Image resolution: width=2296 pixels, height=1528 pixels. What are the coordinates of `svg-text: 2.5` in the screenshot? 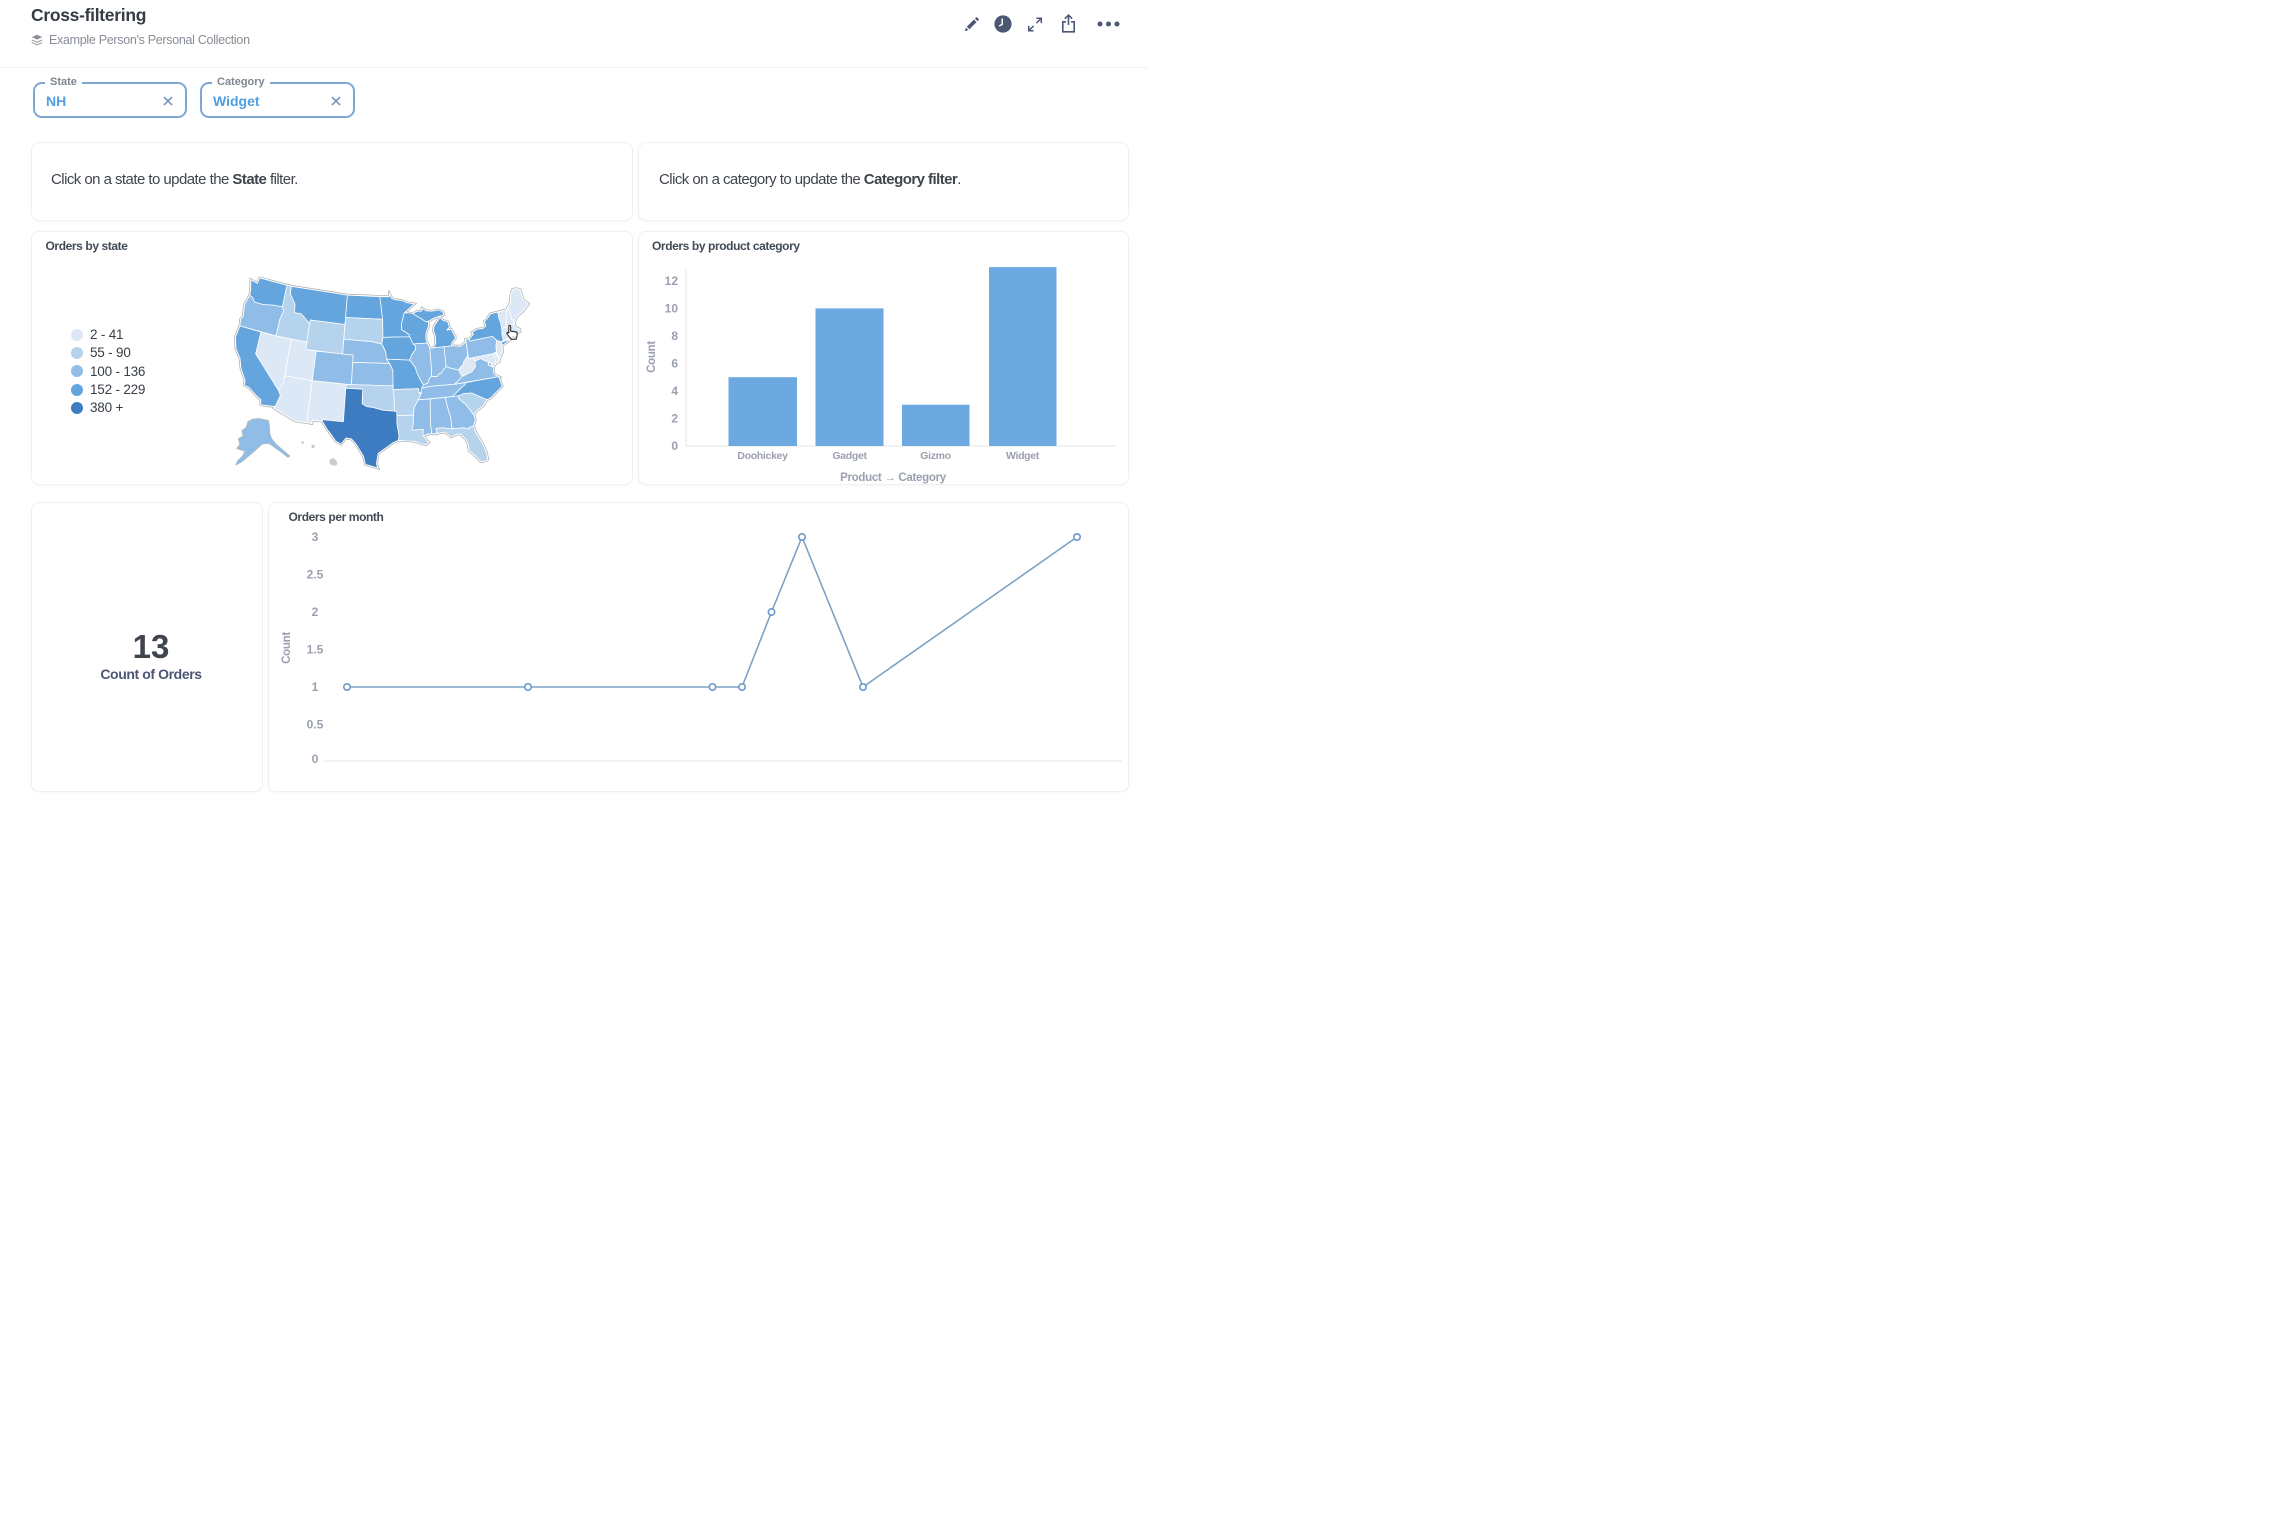 It's located at (315, 575).